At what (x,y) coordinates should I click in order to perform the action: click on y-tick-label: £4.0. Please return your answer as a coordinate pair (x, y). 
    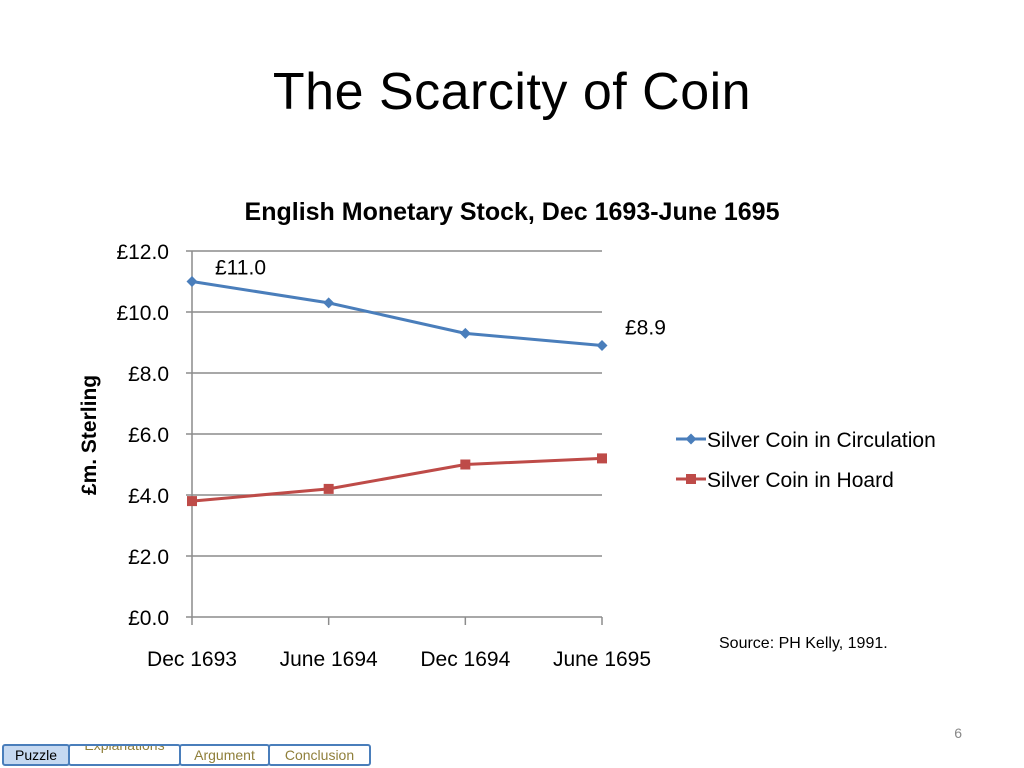
    Looking at the image, I should click on (148, 496).